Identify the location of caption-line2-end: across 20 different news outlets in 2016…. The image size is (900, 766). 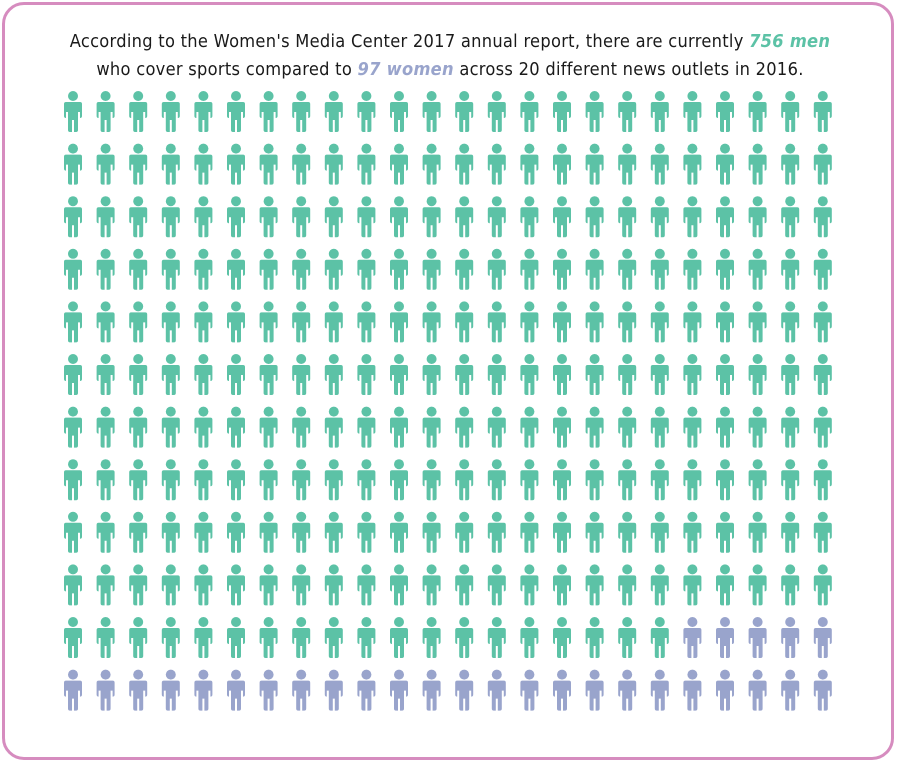
(628, 70).